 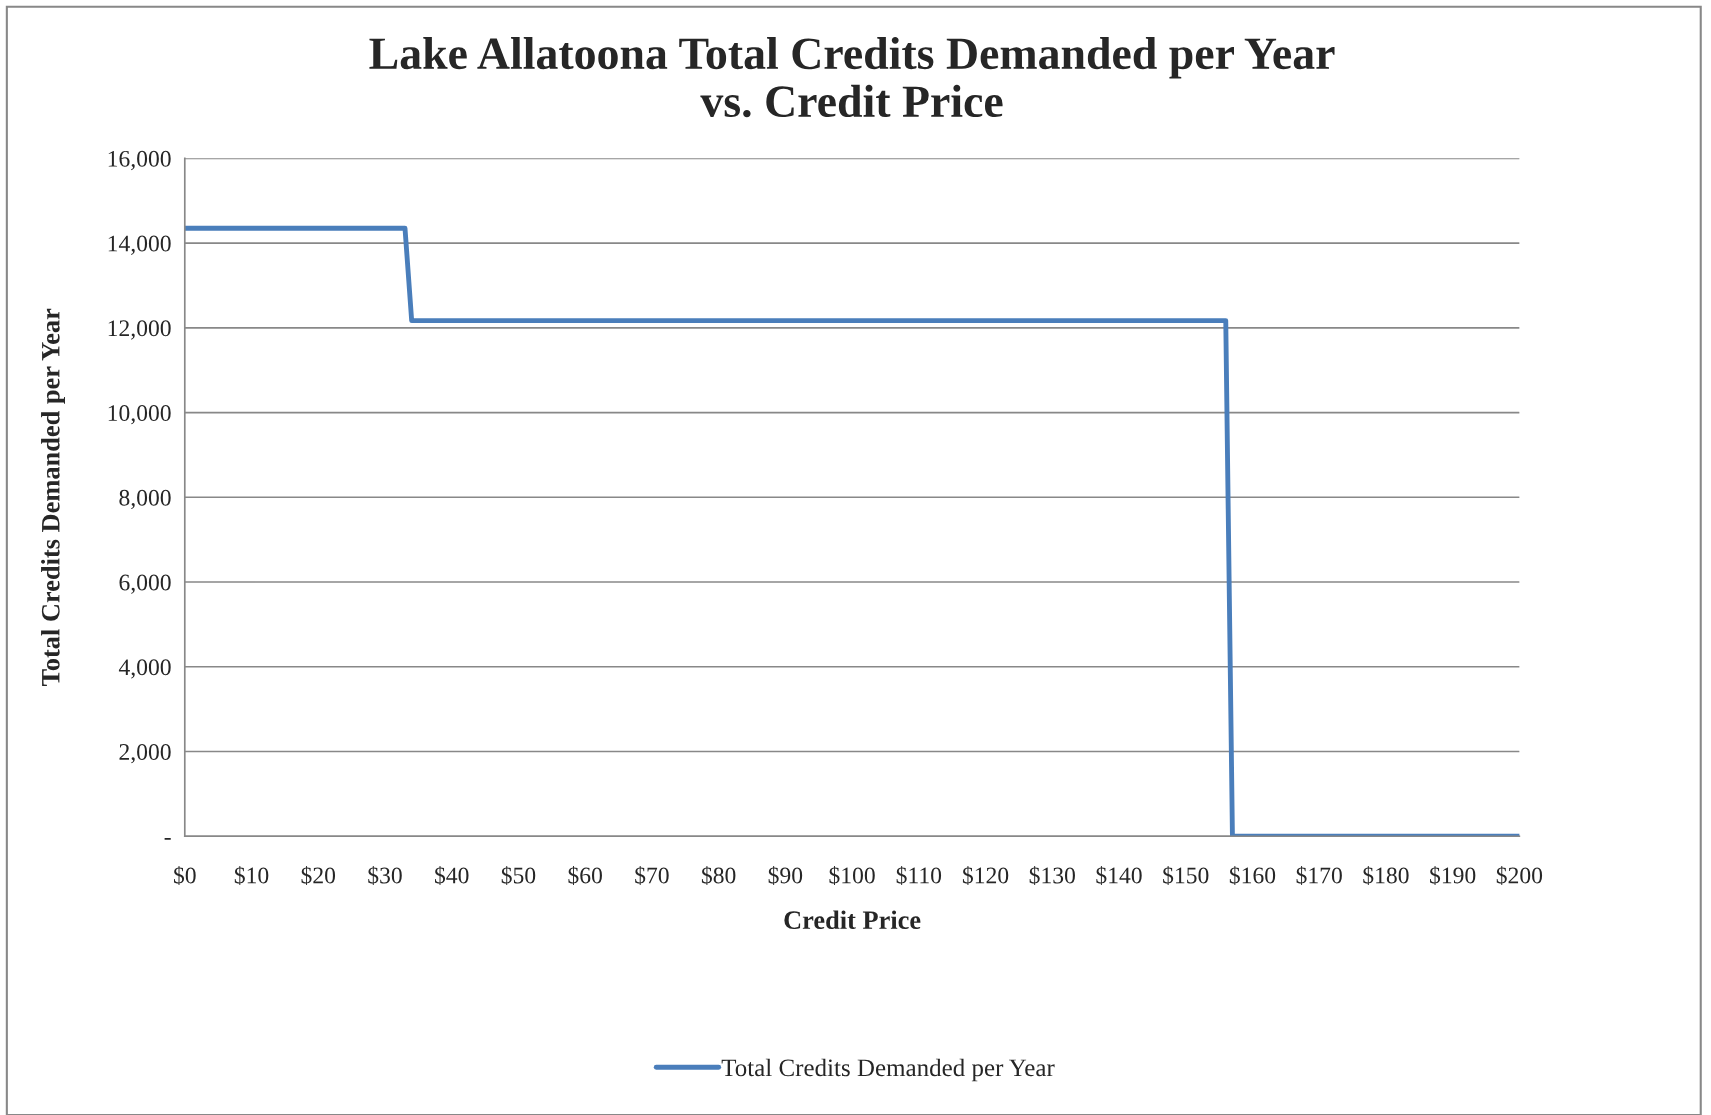 I want to click on x-tick-label: $70, so click(x=652, y=875).